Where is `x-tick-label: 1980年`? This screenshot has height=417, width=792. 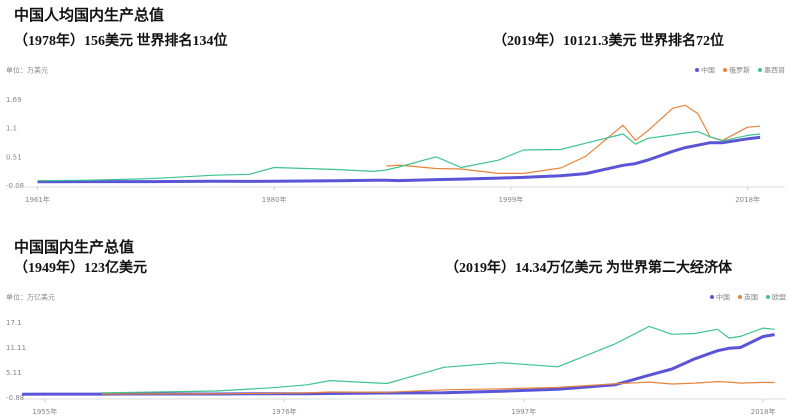
x-tick-label: 1980年 is located at coordinates (274, 199).